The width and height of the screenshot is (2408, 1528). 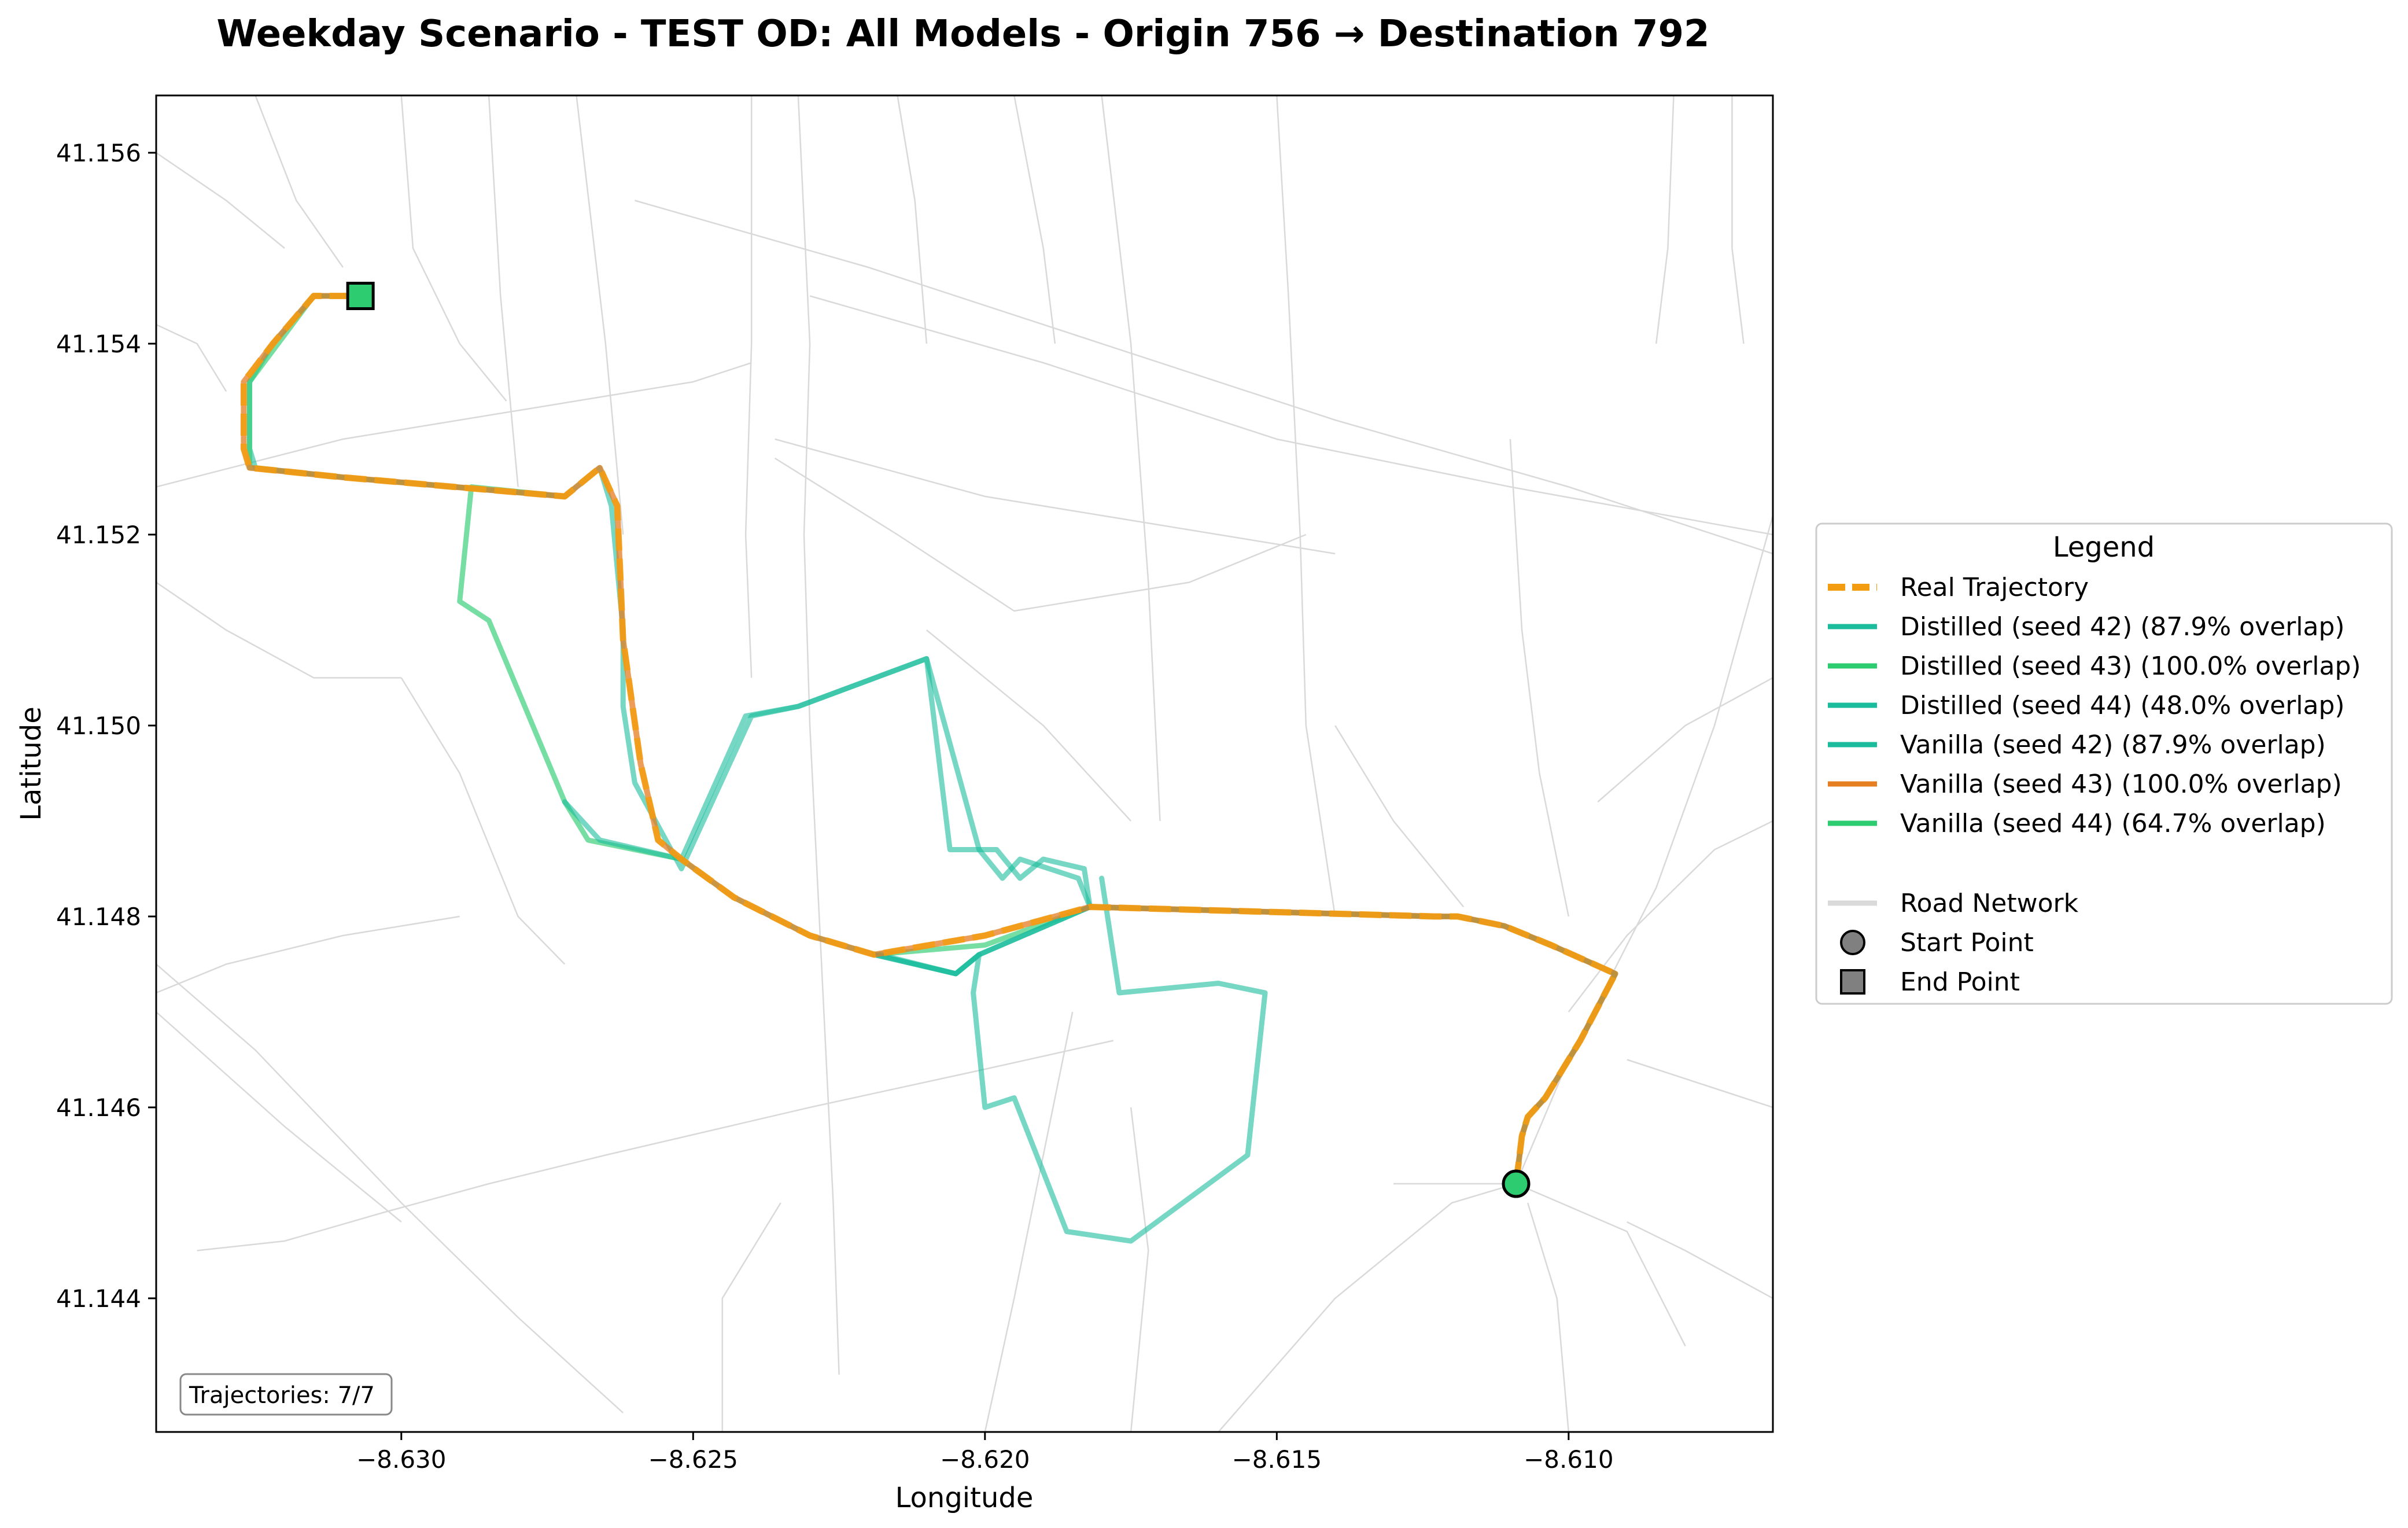 I want to click on y-tick-label: 41.154, so click(x=98, y=344).